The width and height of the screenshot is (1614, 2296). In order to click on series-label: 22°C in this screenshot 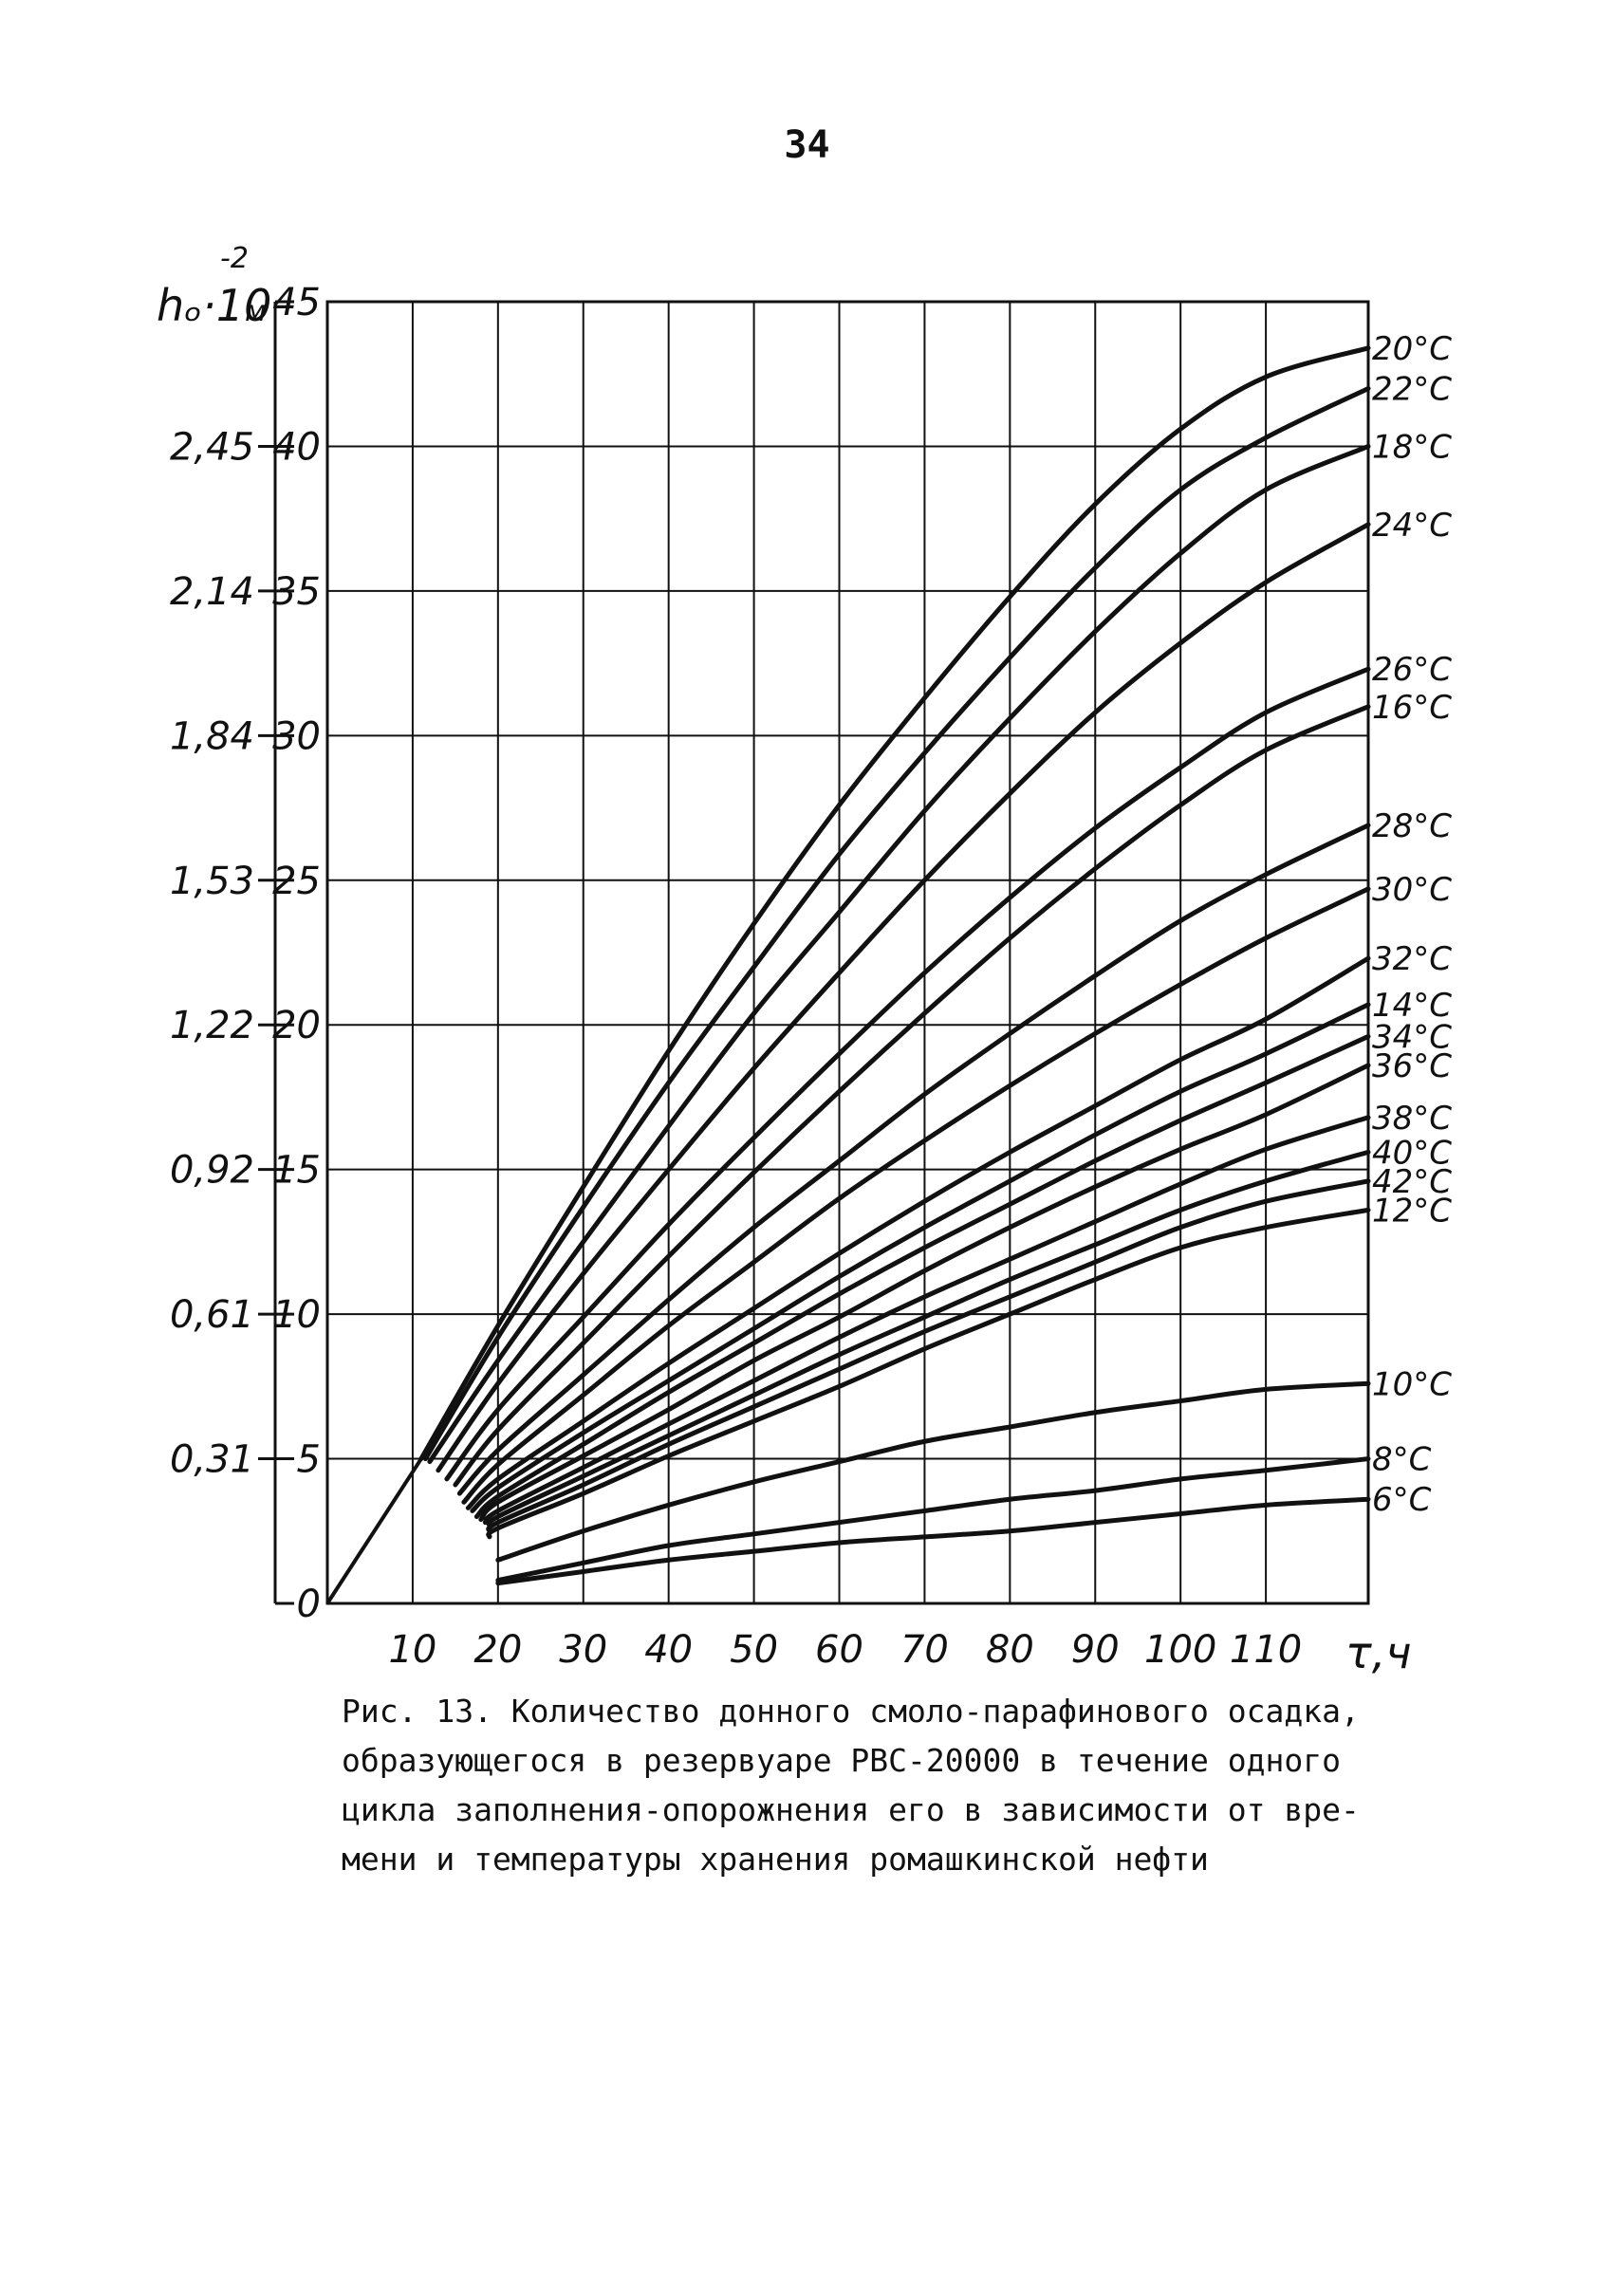, I will do `click(1412, 389)`.